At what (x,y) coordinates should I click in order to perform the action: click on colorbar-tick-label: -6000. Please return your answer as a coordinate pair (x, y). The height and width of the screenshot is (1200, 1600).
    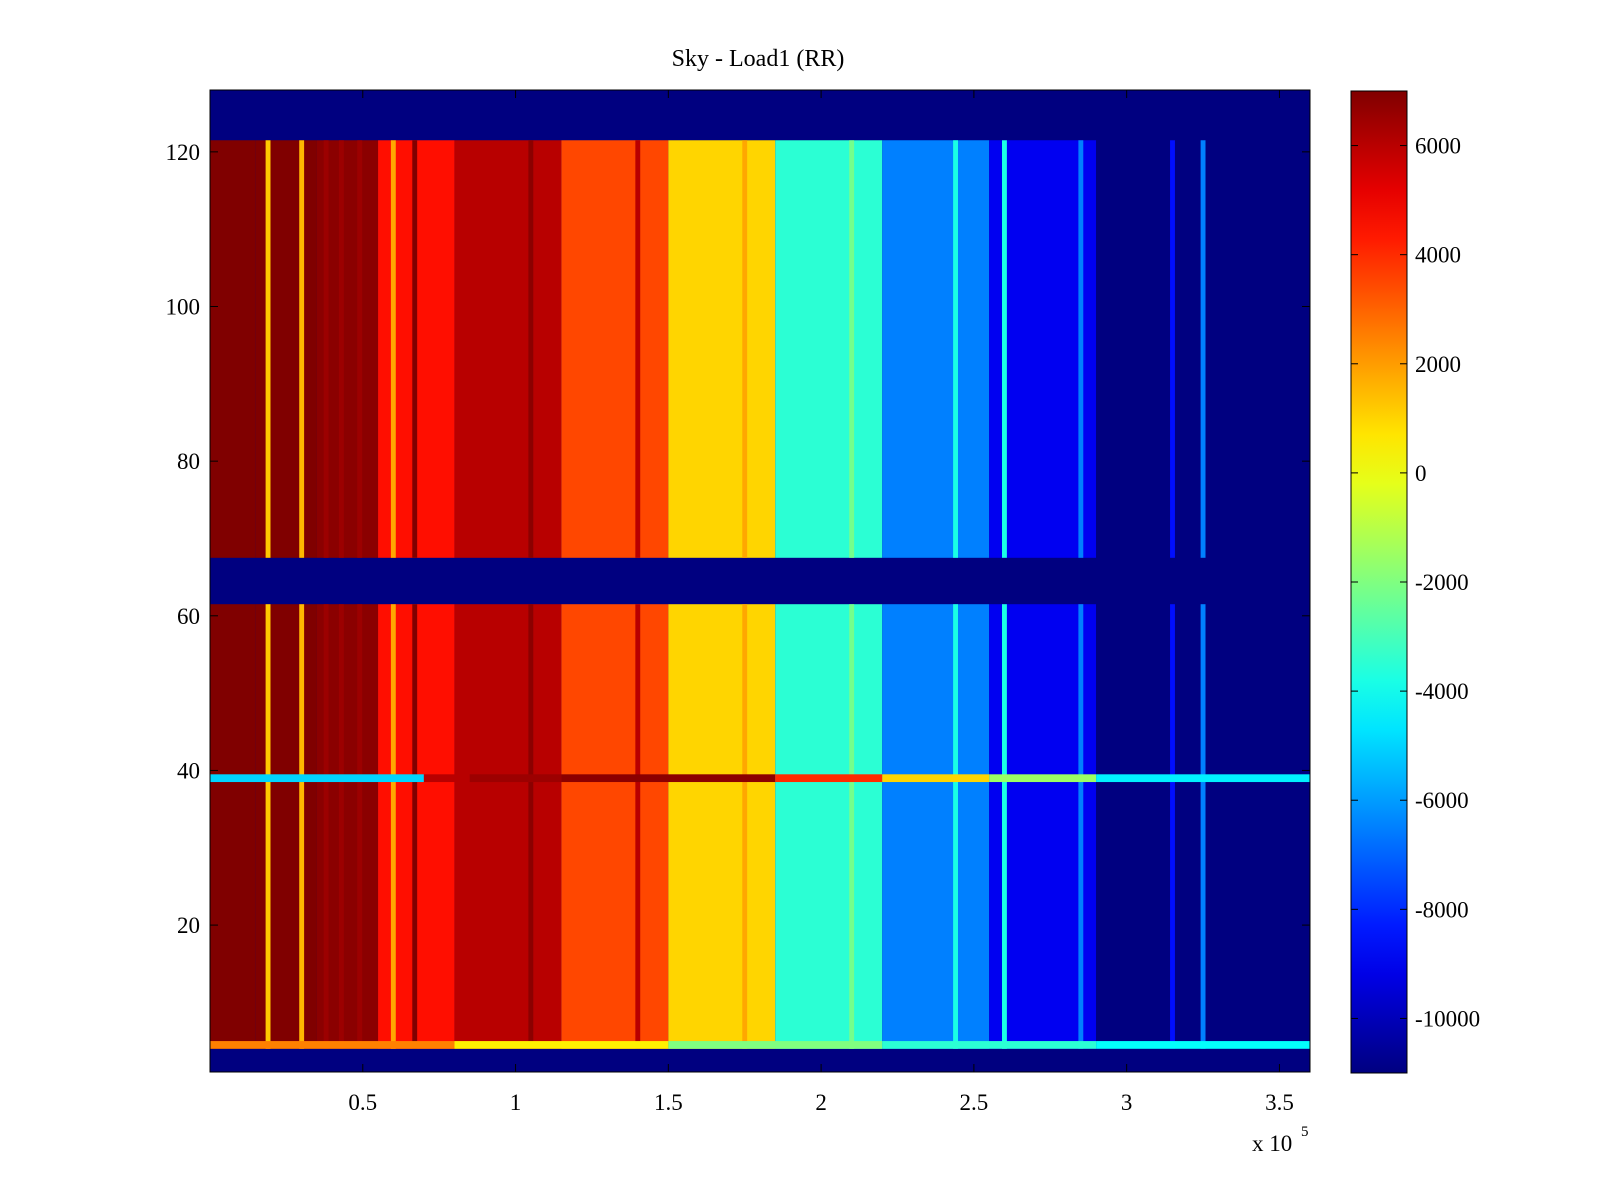
    Looking at the image, I should click on (1442, 800).